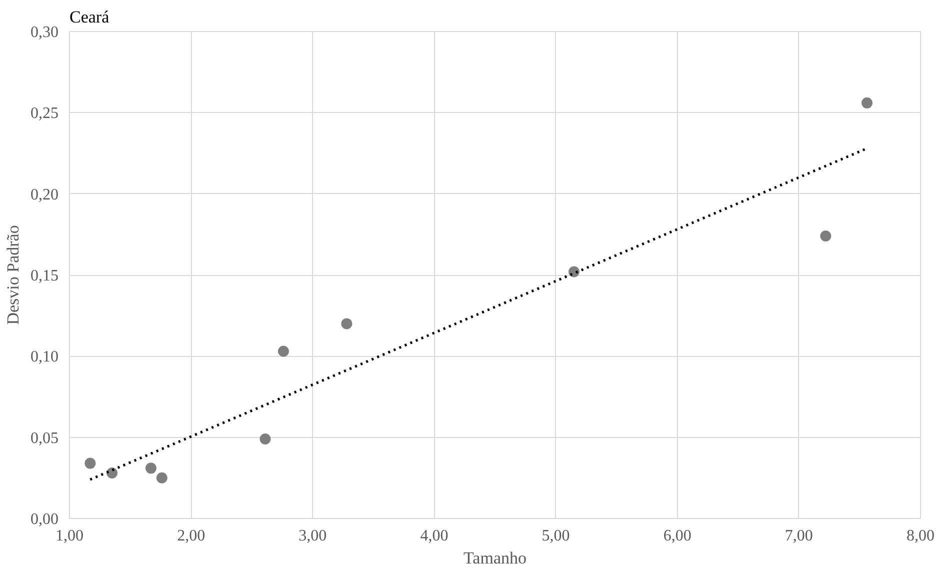  Describe the element at coordinates (312, 536) in the screenshot. I see `x-tick-label: 3,00` at that location.